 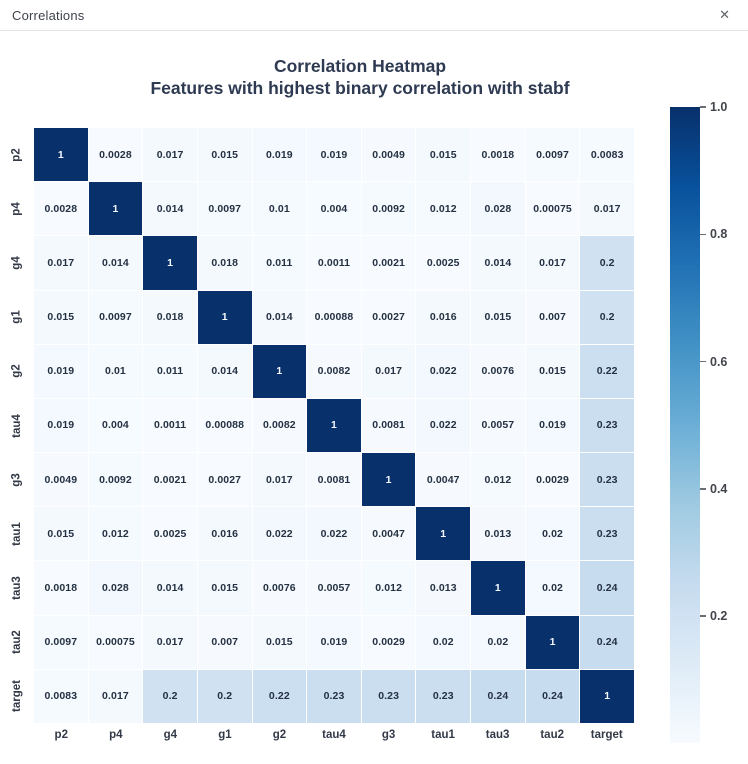 I want to click on heatmap-cell: 0.0028, so click(x=115, y=155).